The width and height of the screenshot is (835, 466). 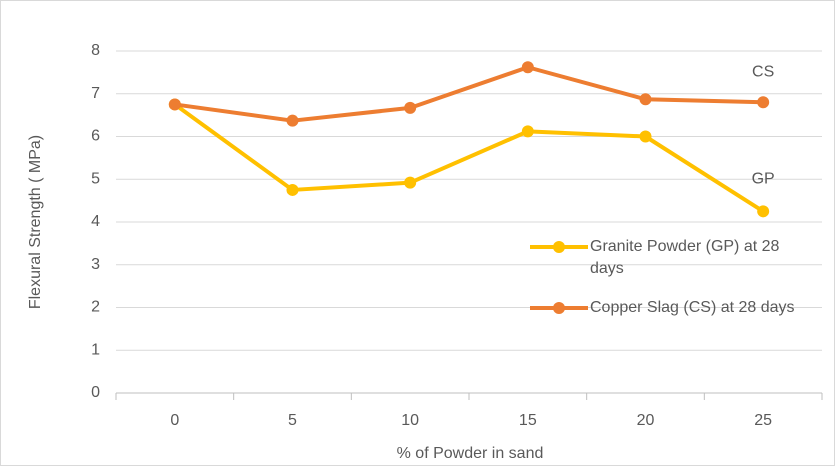 I want to click on x-tick-label: 15, so click(x=528, y=420).